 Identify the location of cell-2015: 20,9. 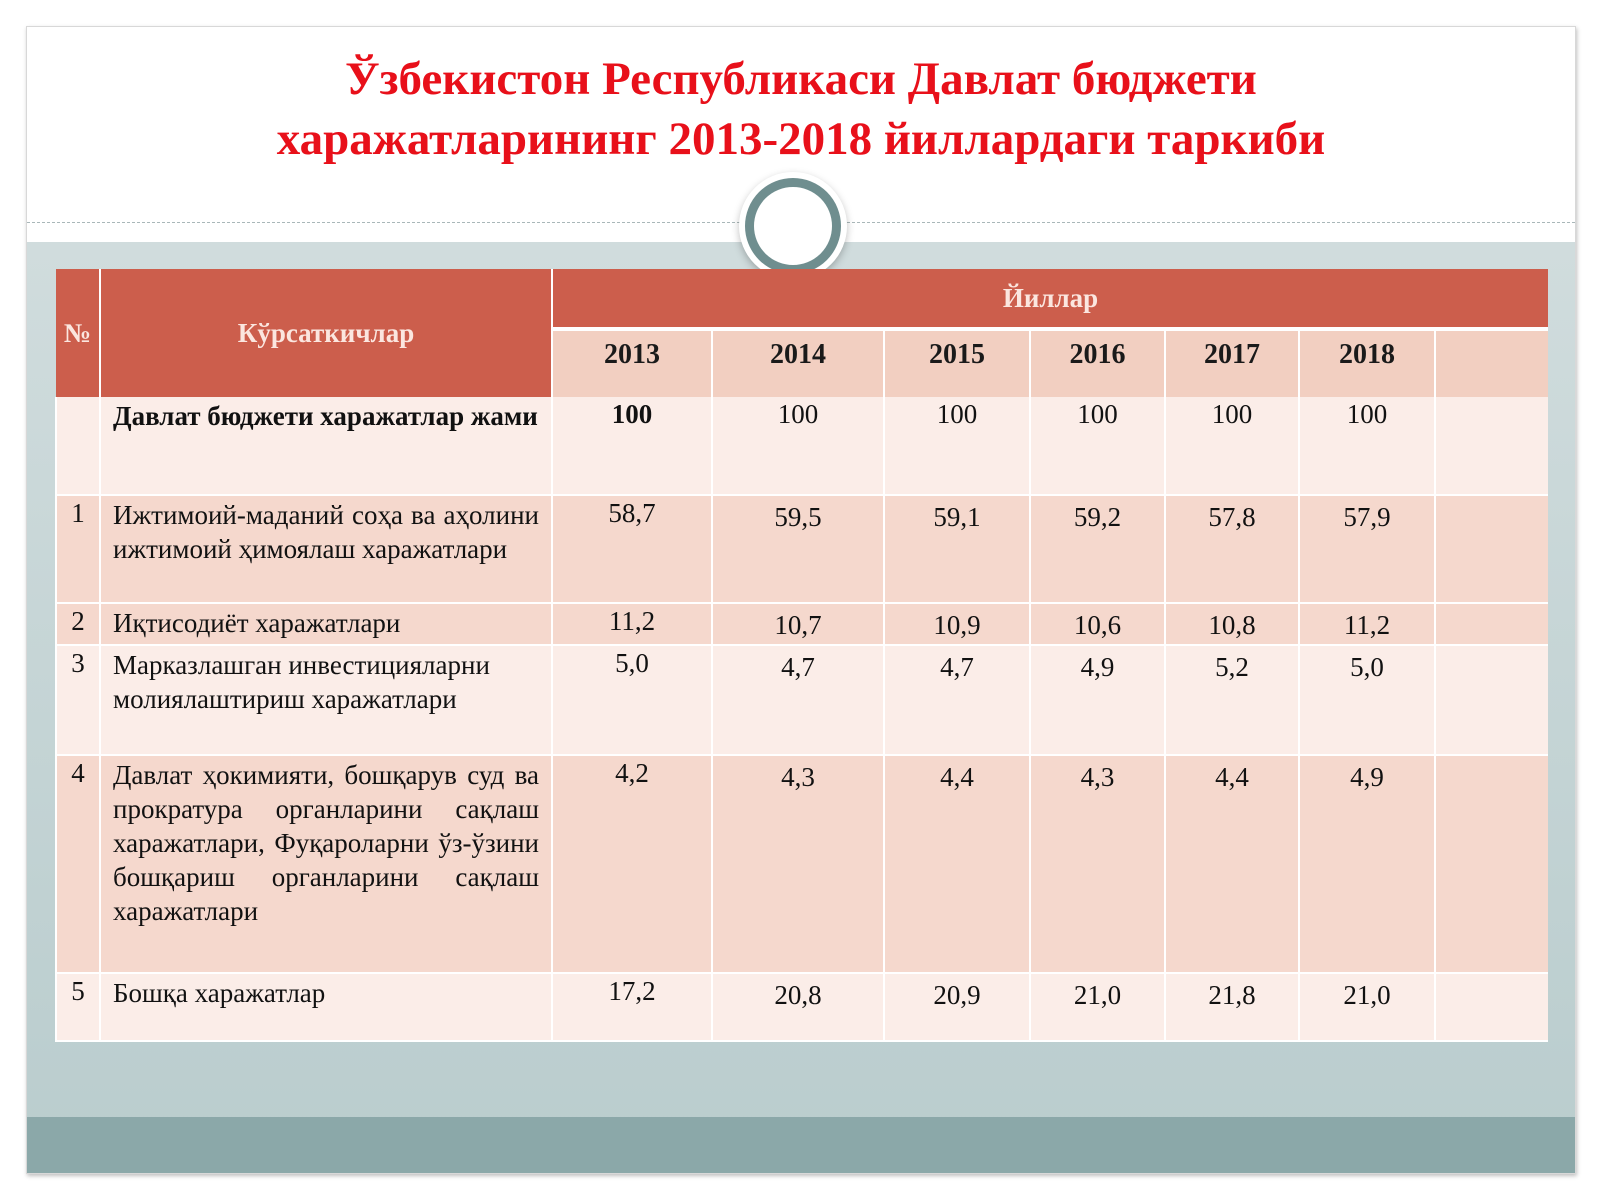
(956, 1007).